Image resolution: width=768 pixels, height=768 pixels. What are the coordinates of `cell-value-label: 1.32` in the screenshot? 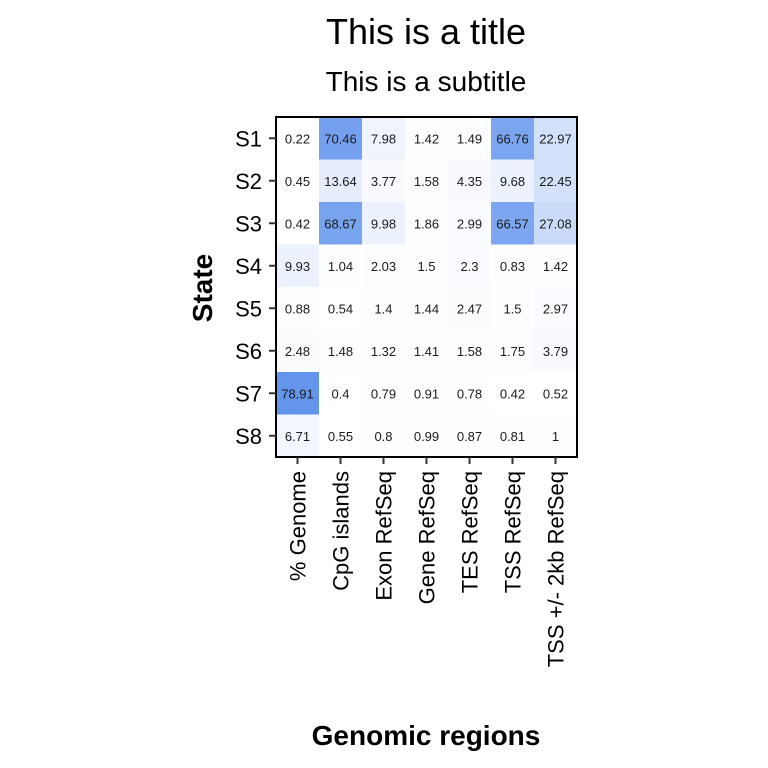 It's located at (383, 351).